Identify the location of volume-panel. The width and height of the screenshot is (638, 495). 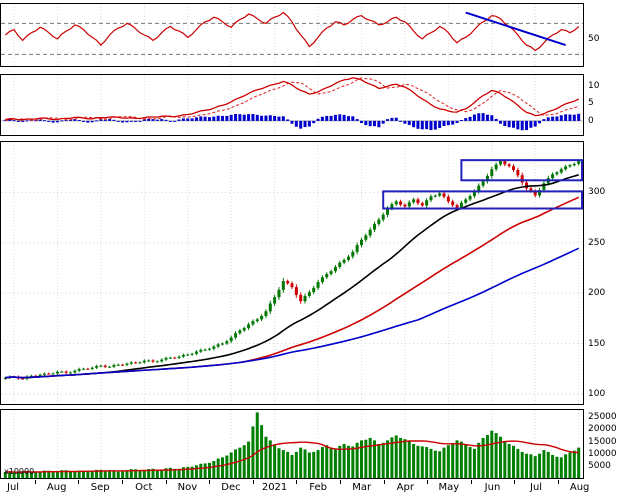
(292, 444).